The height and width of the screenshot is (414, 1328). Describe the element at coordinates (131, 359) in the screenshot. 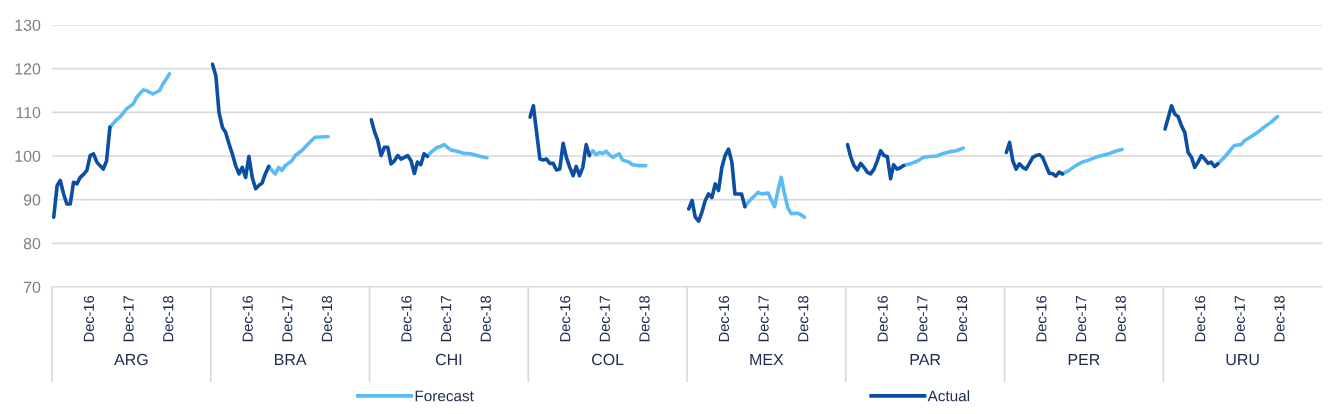

I see `x-axis-title: ARG` at that location.